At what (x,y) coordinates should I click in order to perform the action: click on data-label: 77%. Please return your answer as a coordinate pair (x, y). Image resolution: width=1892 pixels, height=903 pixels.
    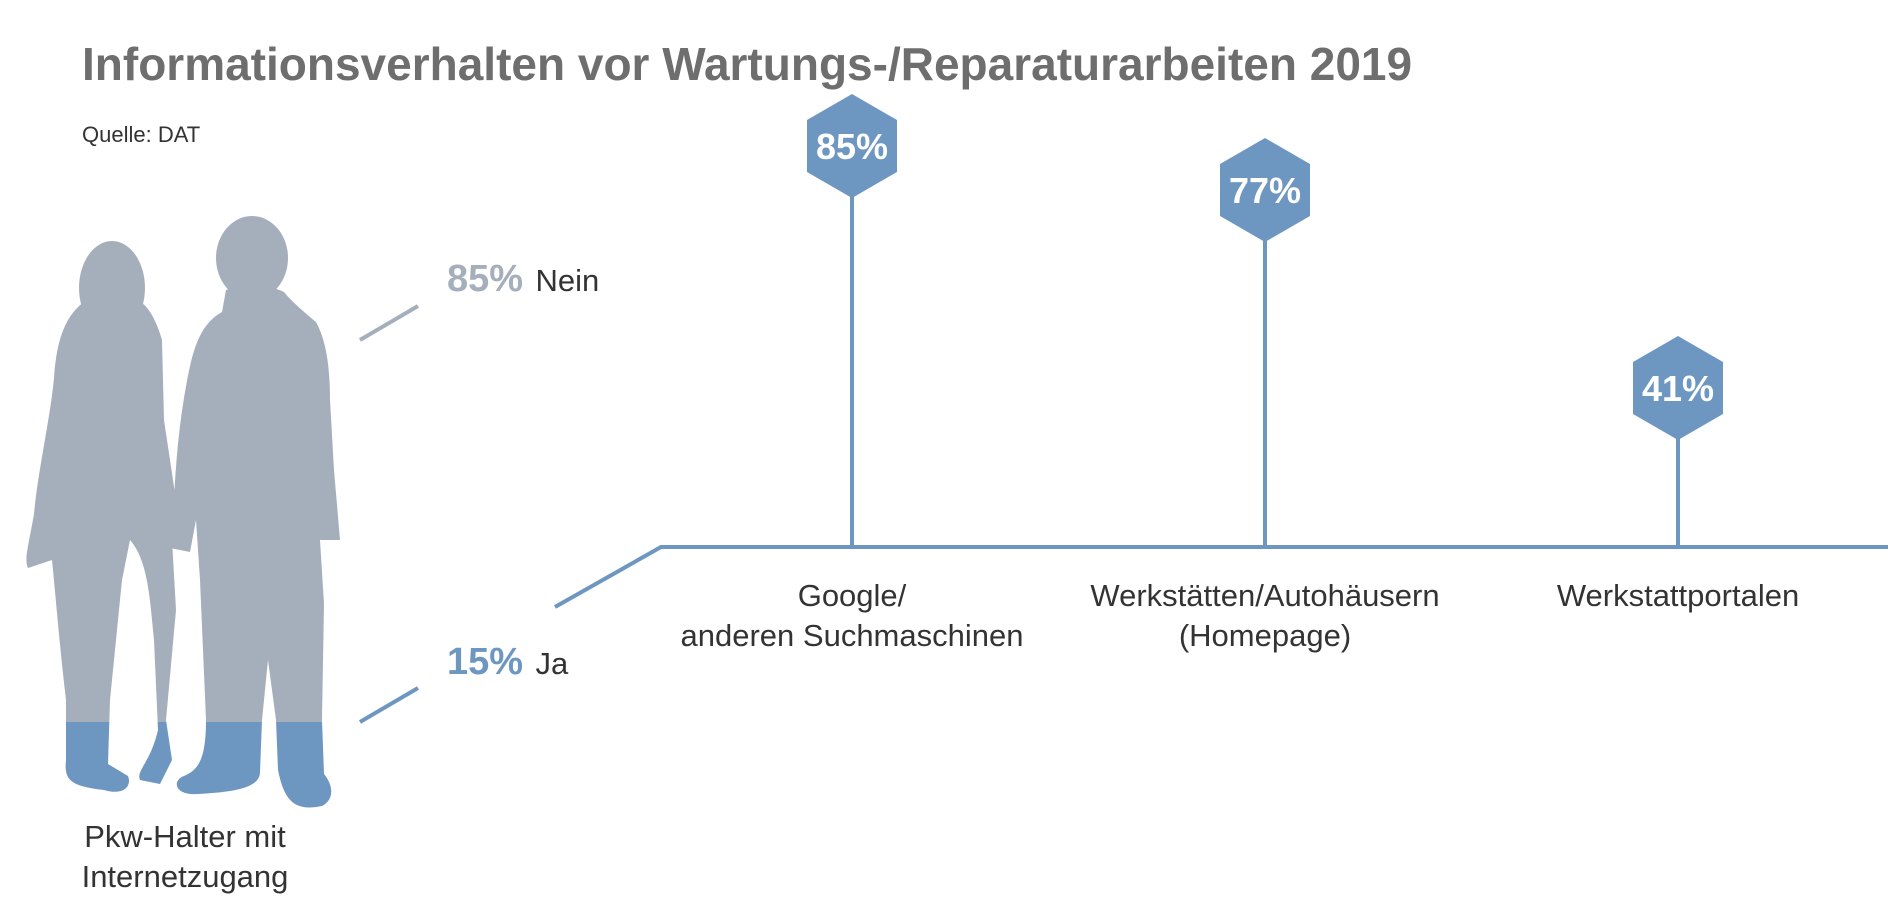
    Looking at the image, I should click on (1265, 190).